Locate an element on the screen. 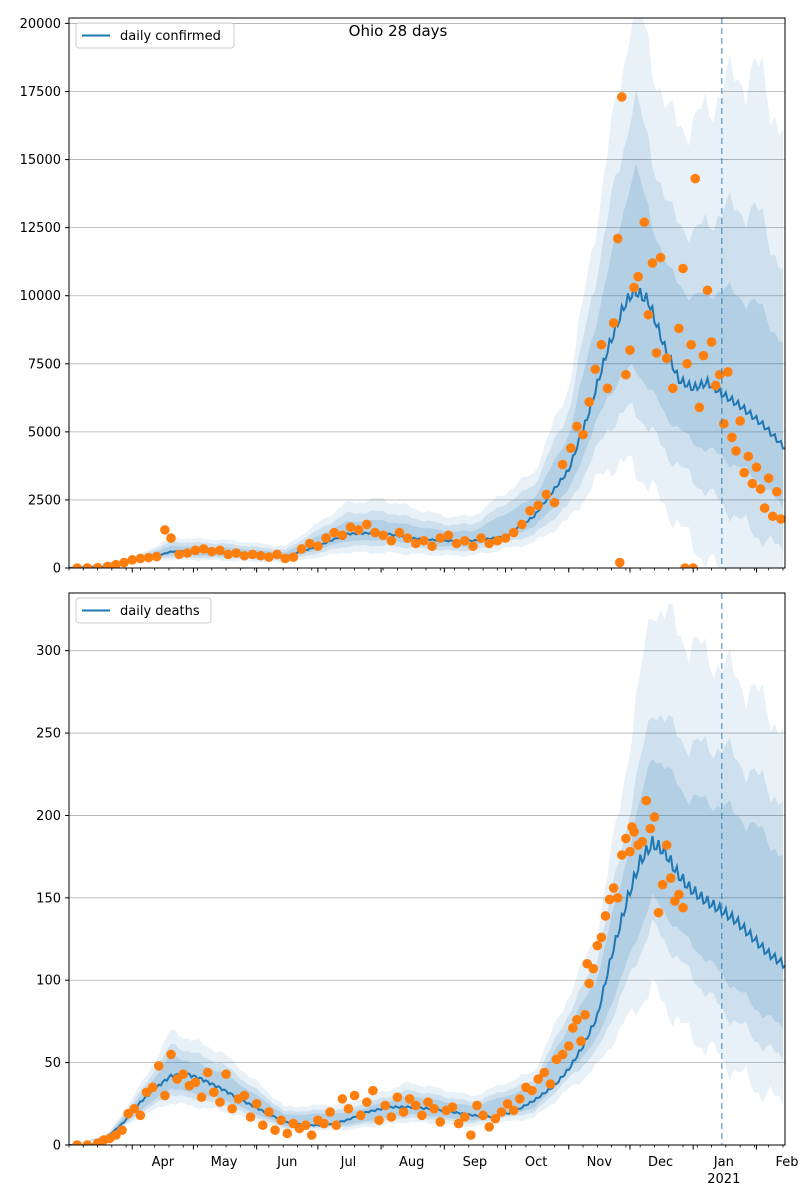  chart-title: Ohio 28 days is located at coordinates (398, 31).